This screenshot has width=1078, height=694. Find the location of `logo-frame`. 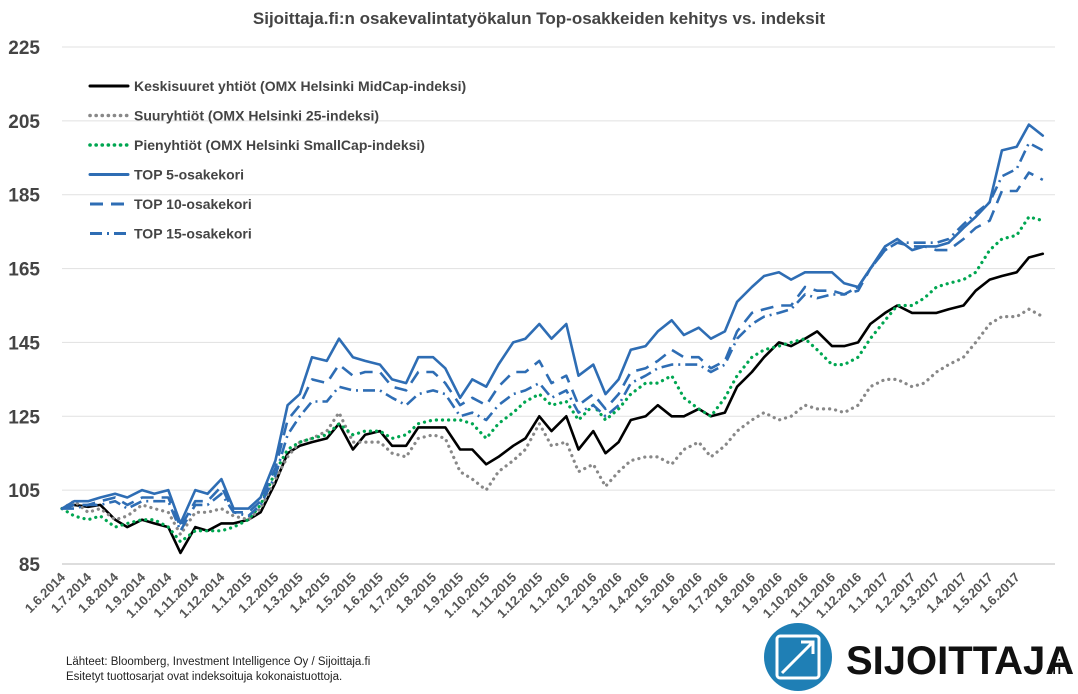

logo-frame is located at coordinates (798, 657).